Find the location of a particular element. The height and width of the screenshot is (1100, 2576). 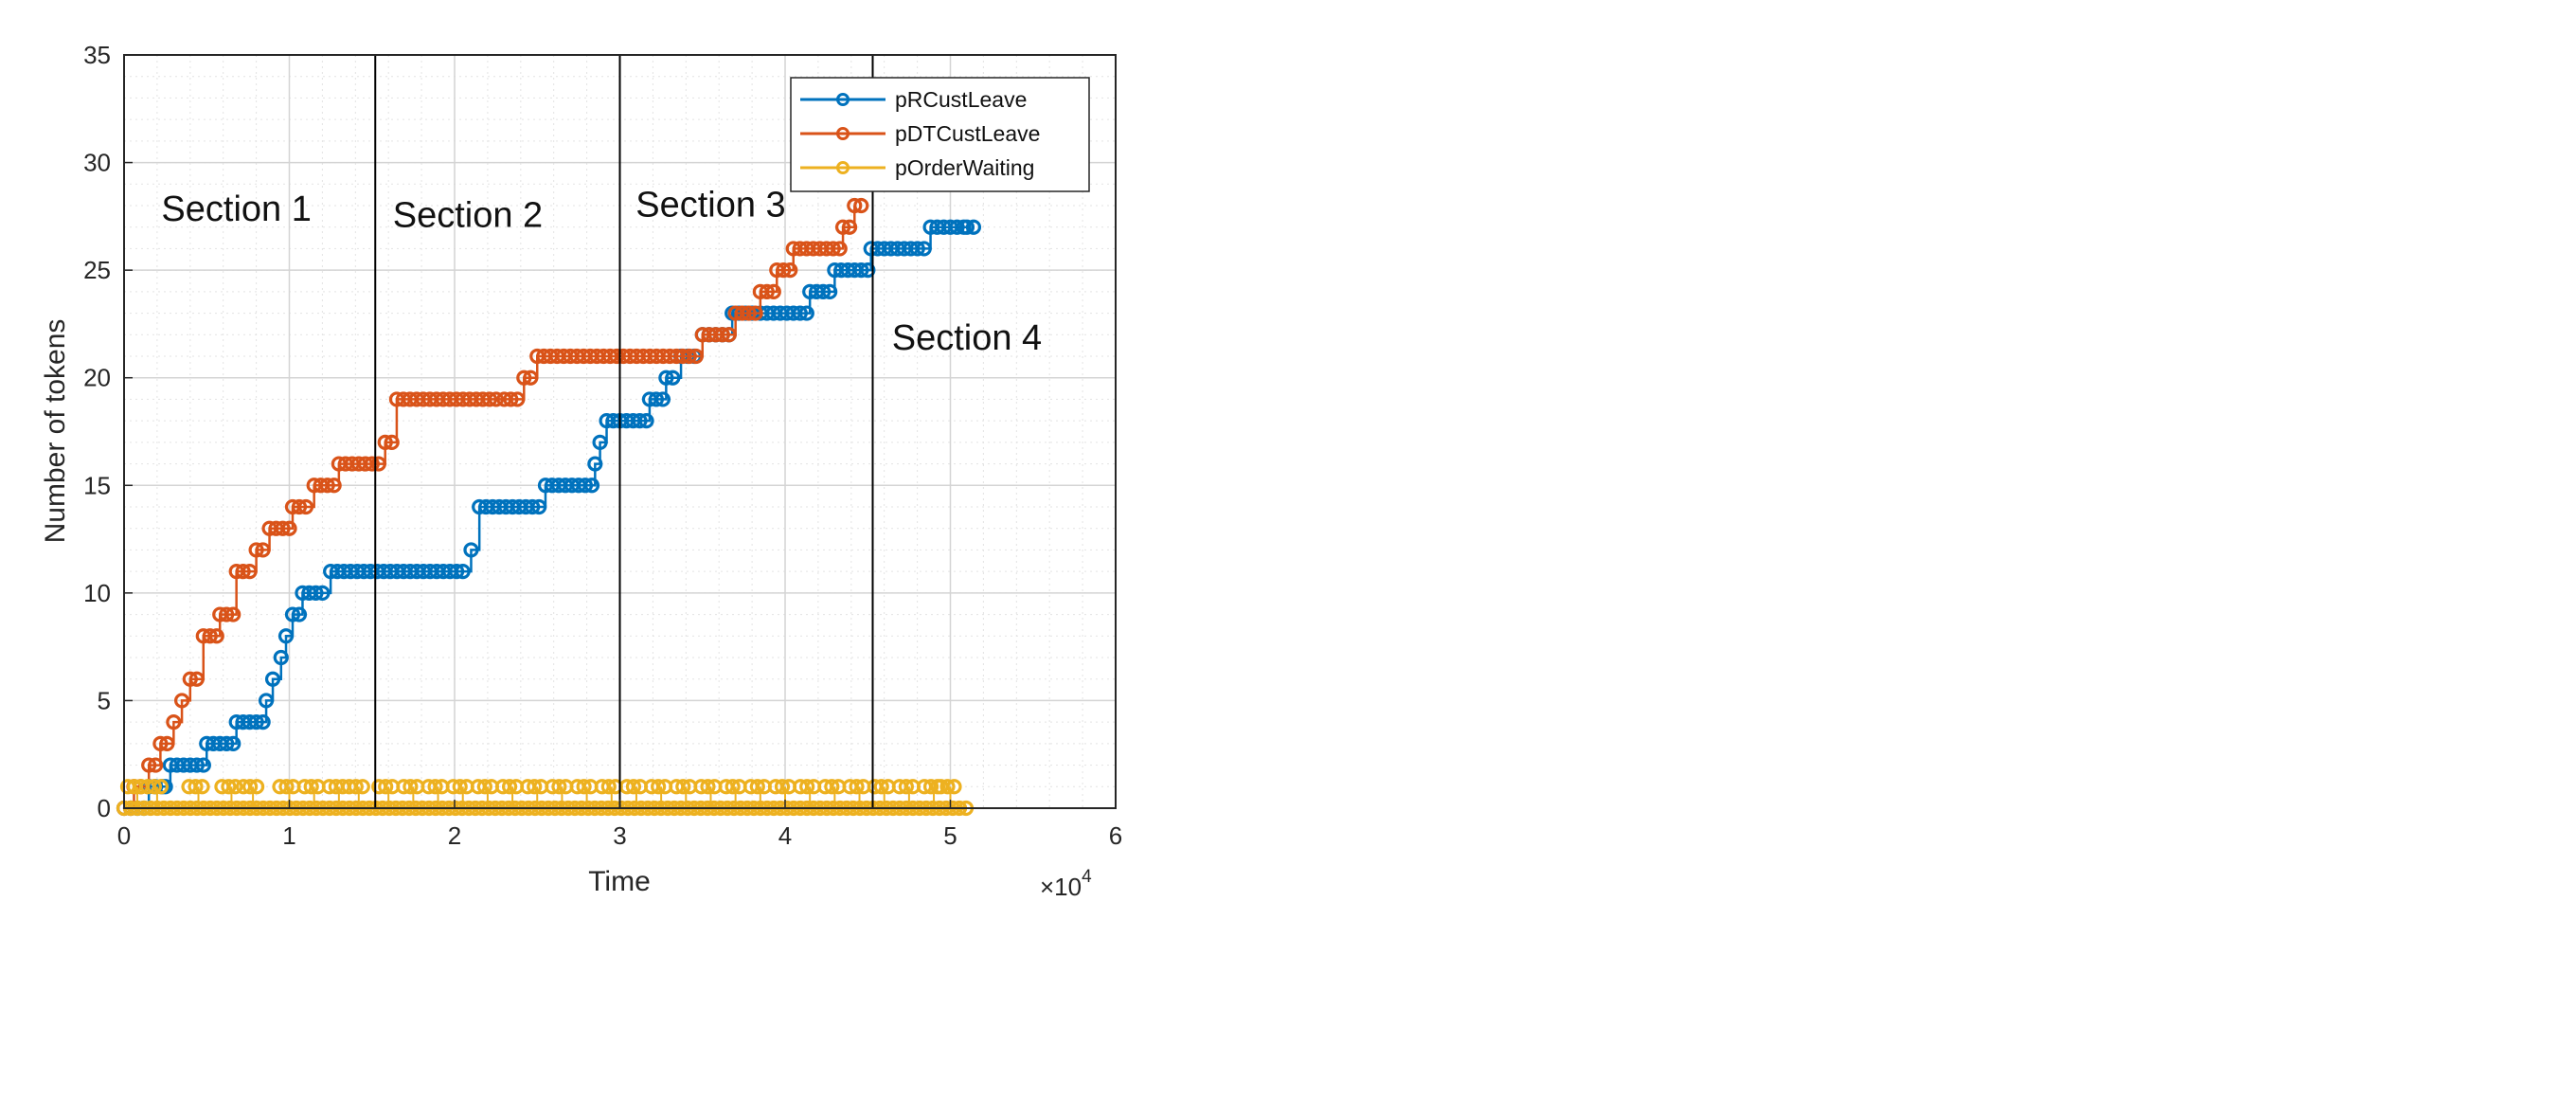

x-exponent-base: ×10 is located at coordinates (1061, 887).